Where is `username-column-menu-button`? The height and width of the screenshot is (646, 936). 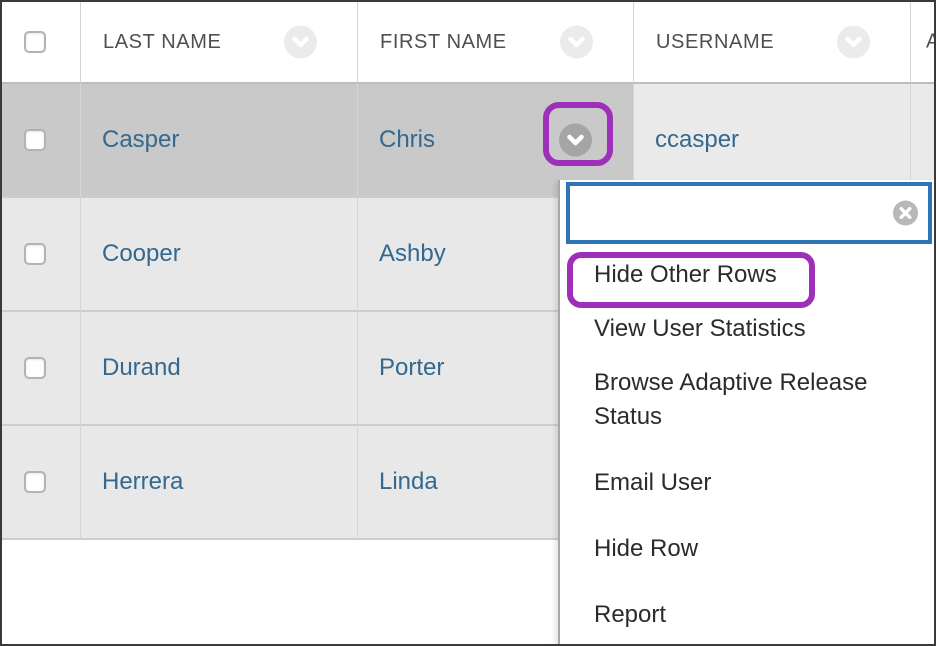
username-column-menu-button is located at coordinates (853, 42).